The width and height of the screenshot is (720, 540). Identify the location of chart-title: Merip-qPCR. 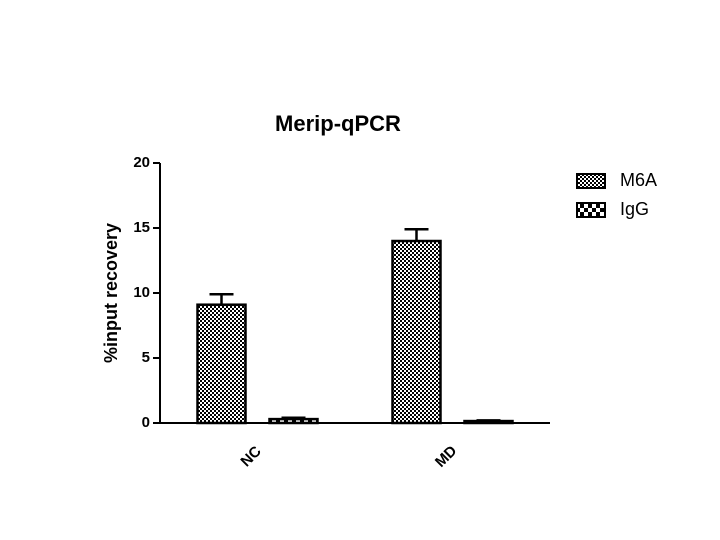
(338, 123).